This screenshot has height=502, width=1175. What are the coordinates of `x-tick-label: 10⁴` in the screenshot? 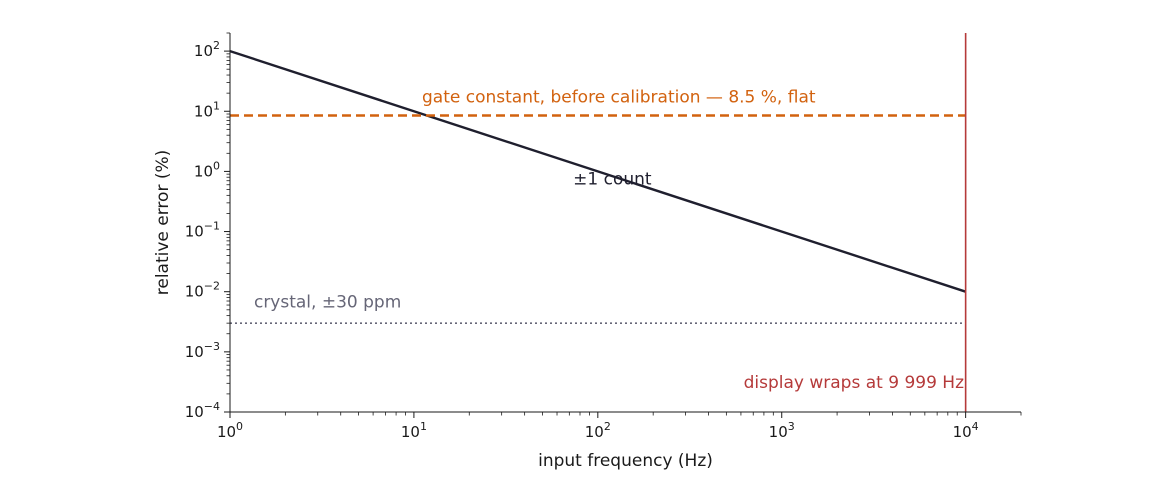 It's located at (966, 430).